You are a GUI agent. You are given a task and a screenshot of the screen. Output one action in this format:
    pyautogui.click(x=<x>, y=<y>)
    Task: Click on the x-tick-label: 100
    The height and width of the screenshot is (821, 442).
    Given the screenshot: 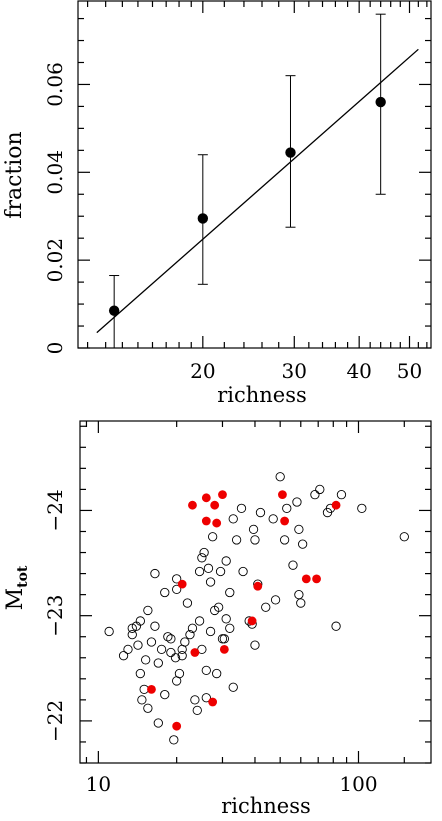 What is the action you would take?
    pyautogui.click(x=358, y=784)
    